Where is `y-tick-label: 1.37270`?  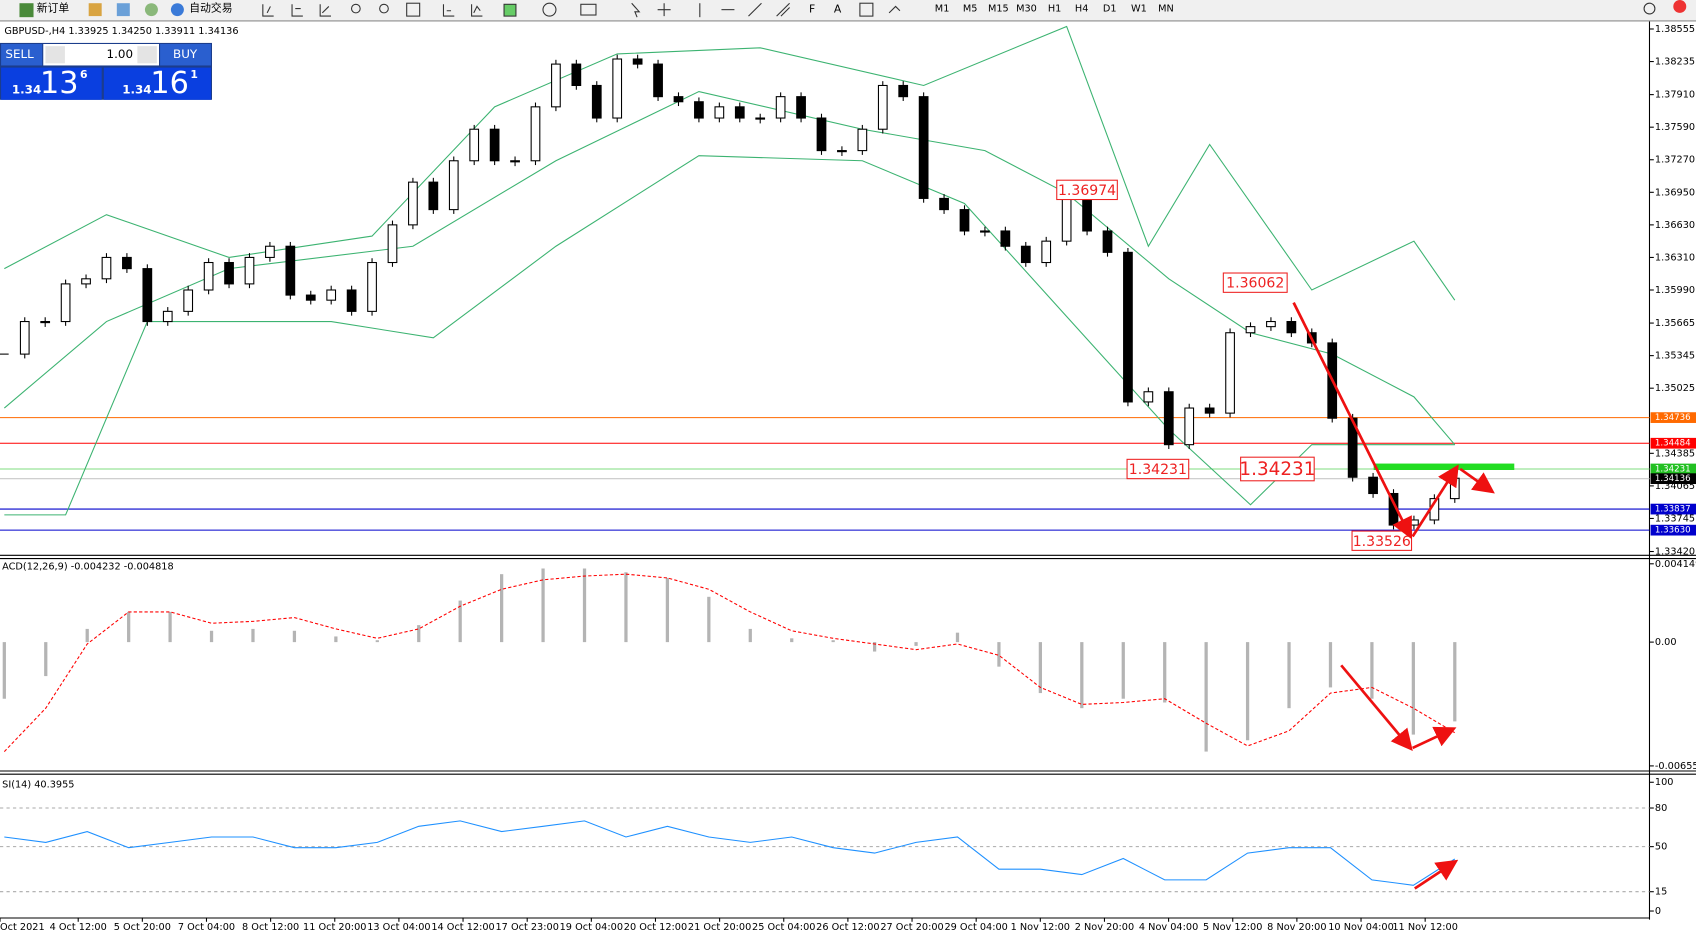 y-tick-label: 1.37270 is located at coordinates (1675, 160).